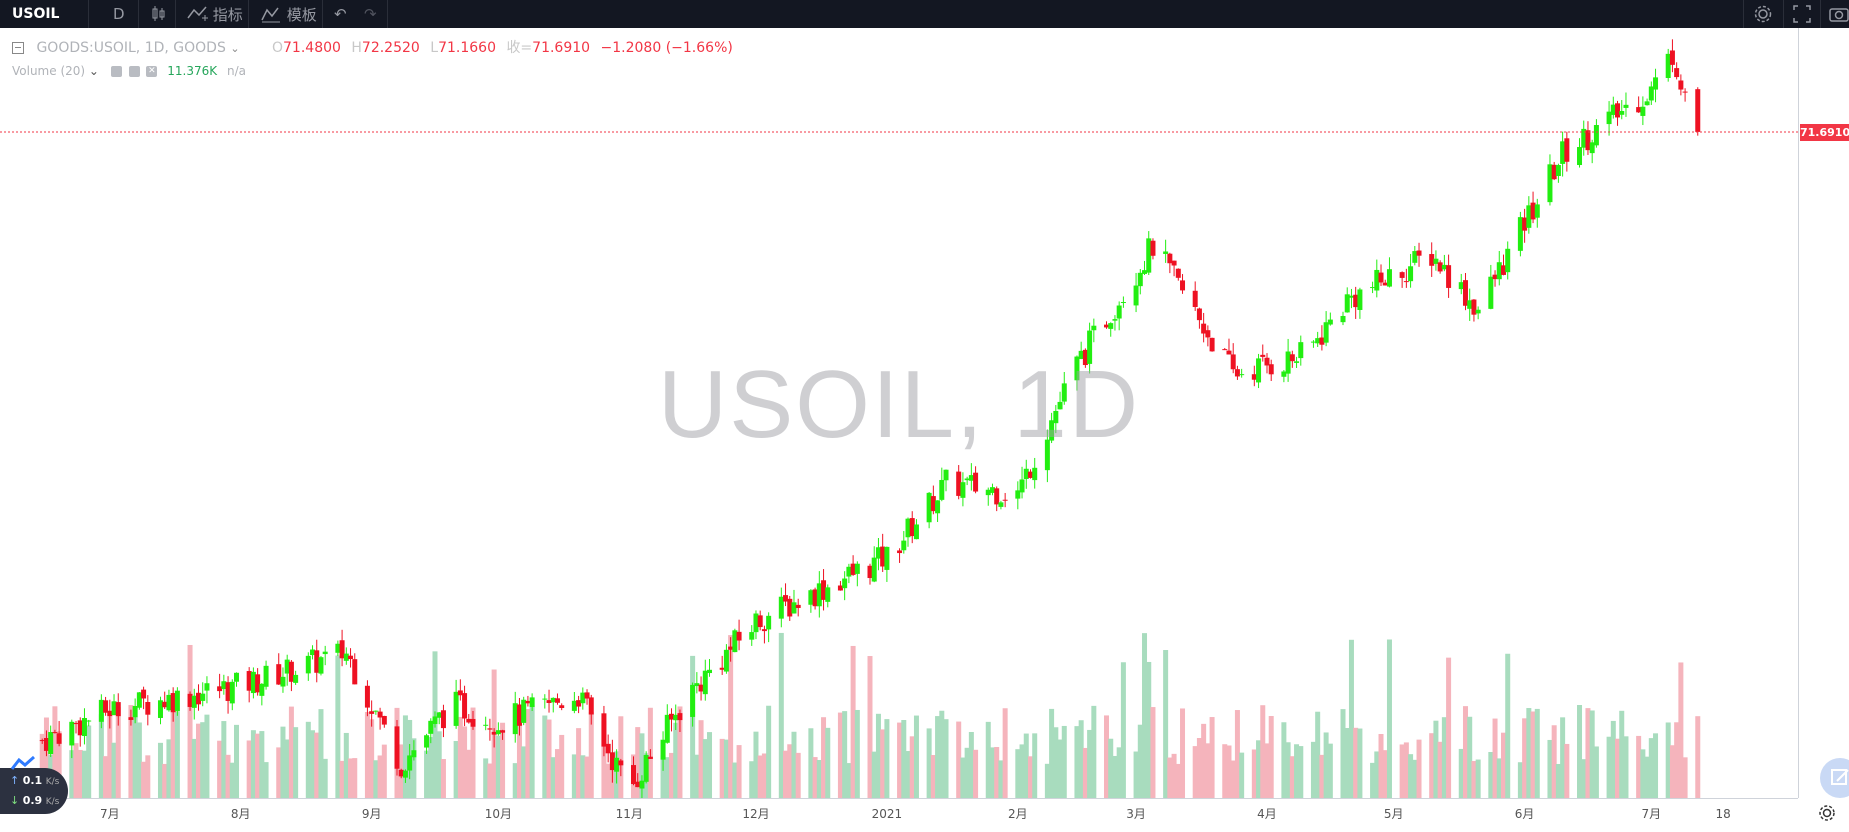  I want to click on series-title: GOODS:USOIL, 1D, GOODS, so click(131, 48).